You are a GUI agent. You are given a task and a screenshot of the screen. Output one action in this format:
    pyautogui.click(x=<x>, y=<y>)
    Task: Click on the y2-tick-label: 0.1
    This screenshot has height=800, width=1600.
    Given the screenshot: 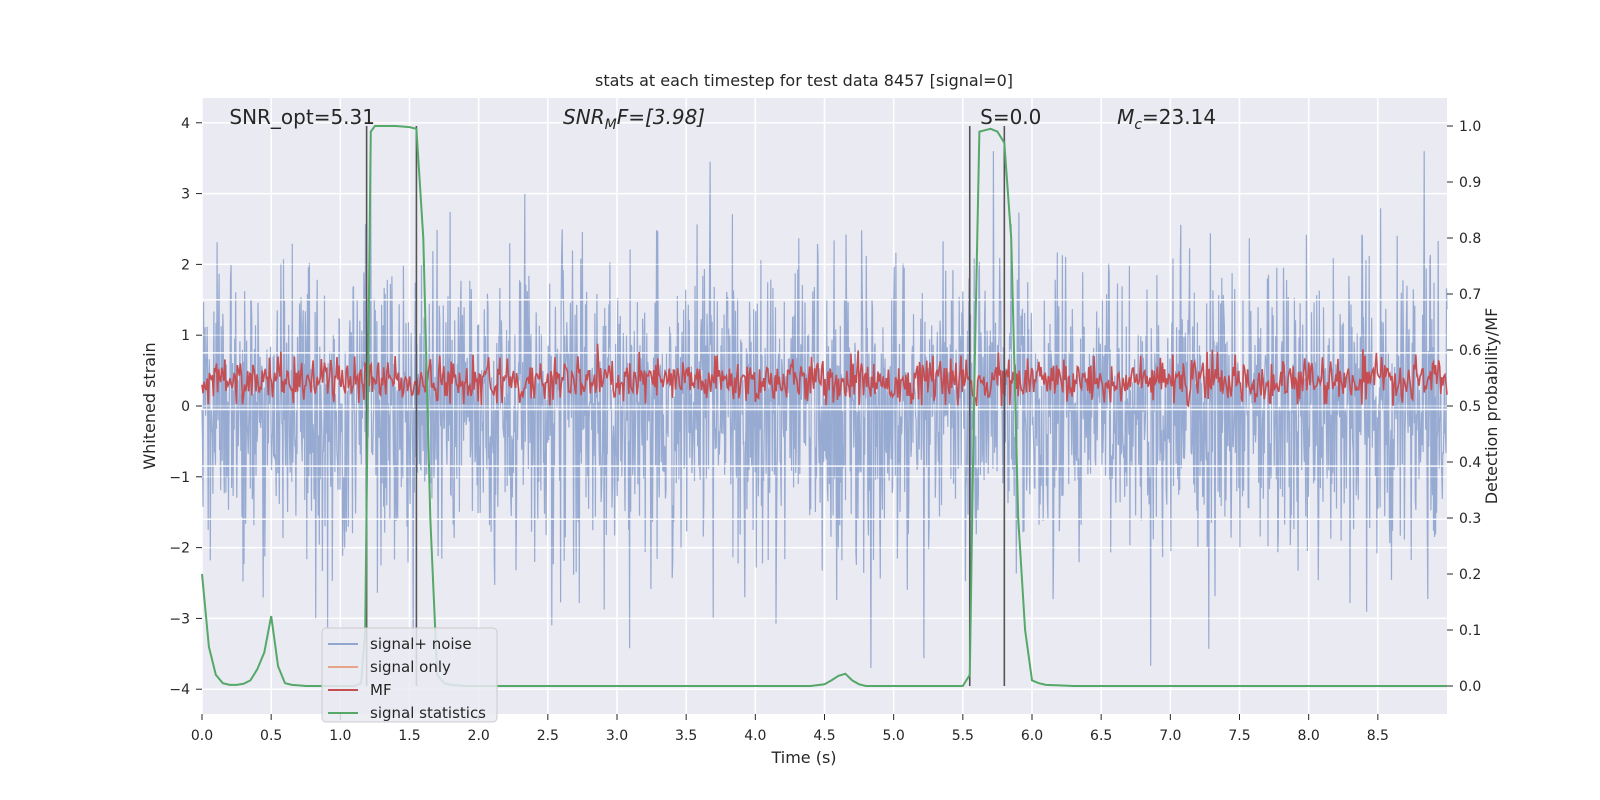 What is the action you would take?
    pyautogui.click(x=1470, y=631)
    